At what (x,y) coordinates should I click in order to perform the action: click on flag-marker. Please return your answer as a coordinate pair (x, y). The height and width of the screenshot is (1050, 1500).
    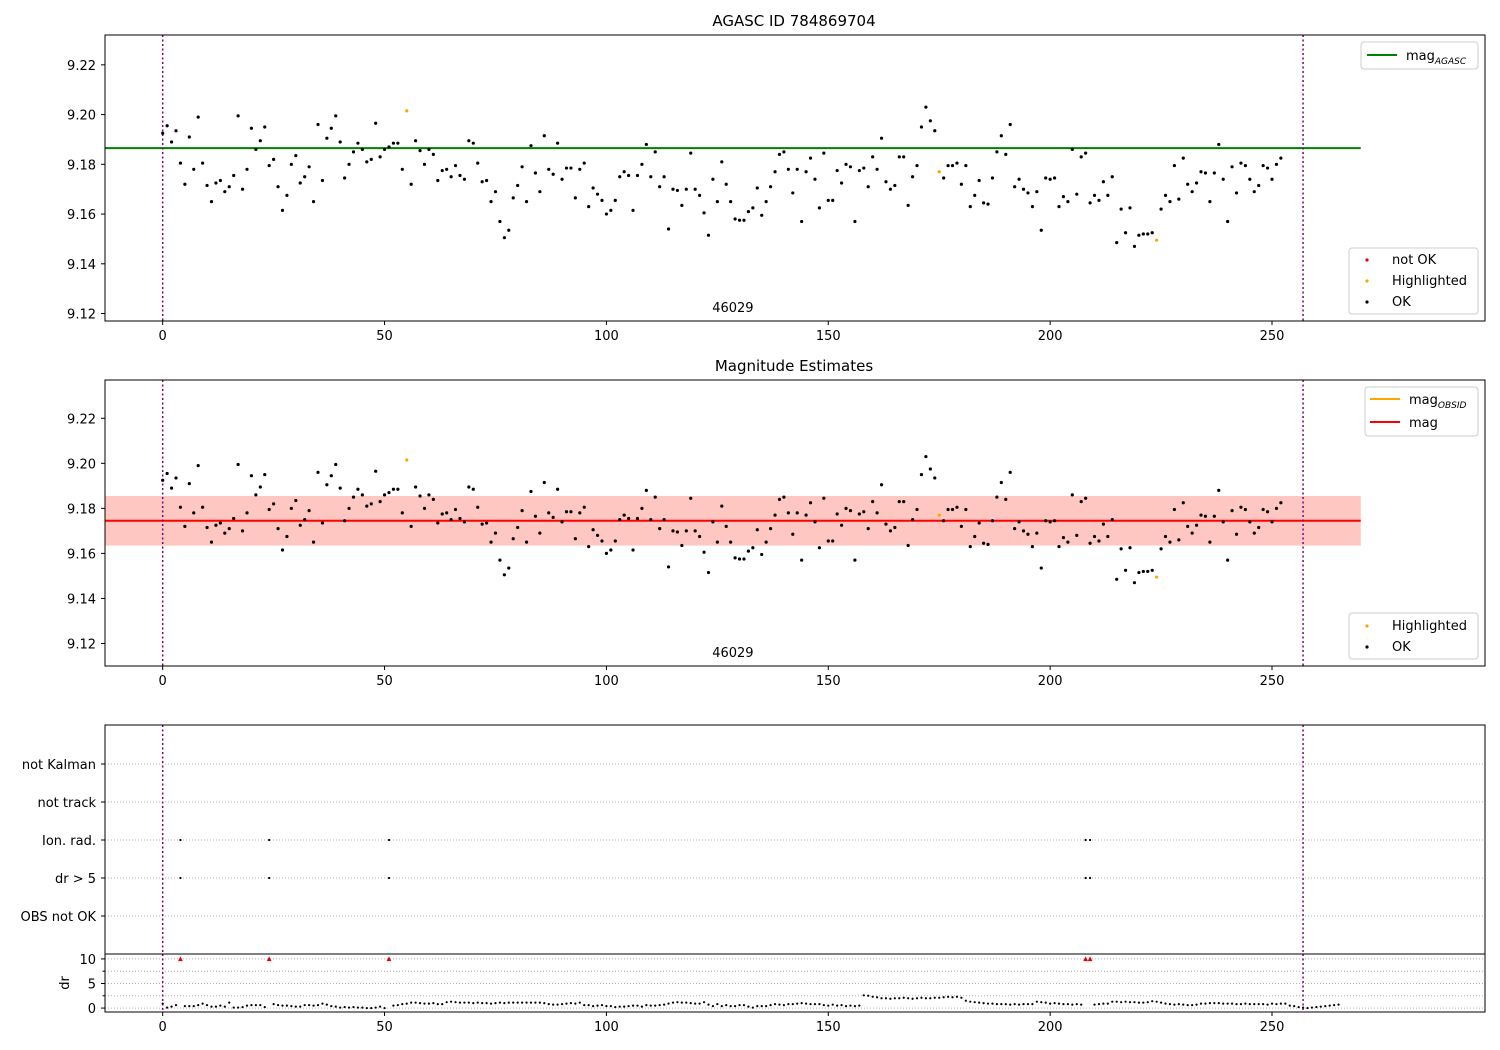
    Looking at the image, I should click on (1085, 840).